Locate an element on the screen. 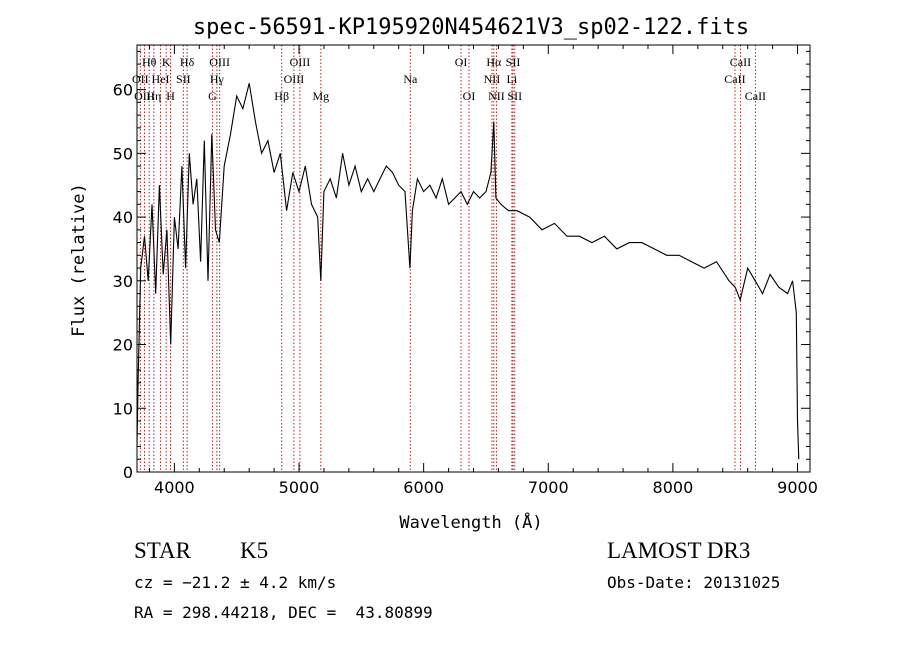 This screenshot has width=900, height=649. spectral-line-label-27: CaII is located at coordinates (755, 96).